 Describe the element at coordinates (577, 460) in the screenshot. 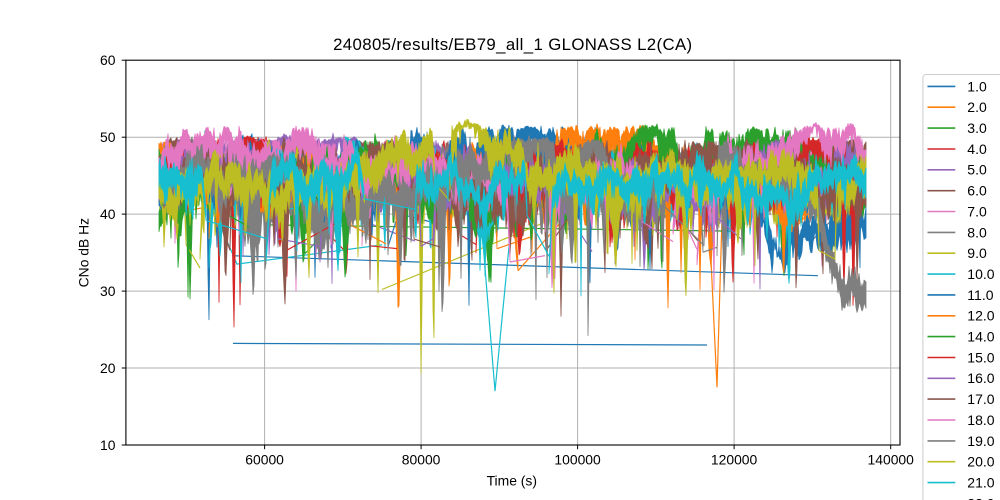

I see `svg-text: 100000` at that location.